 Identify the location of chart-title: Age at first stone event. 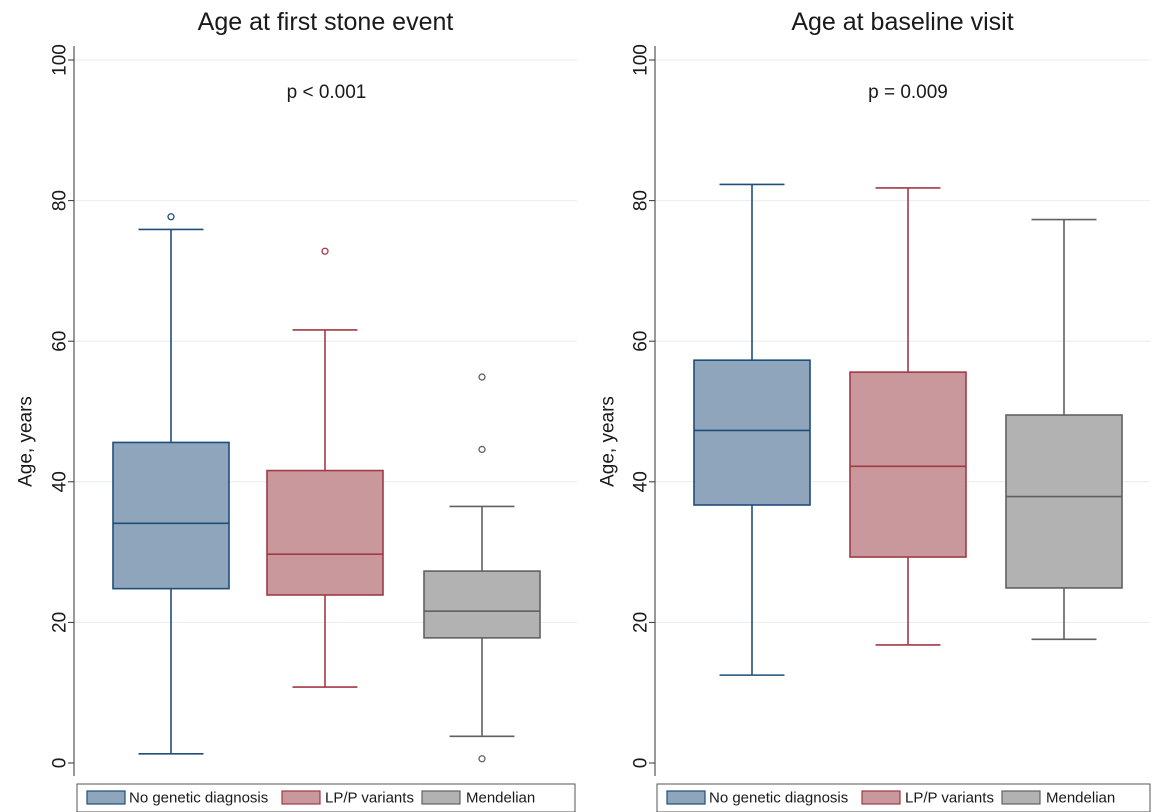
(326, 22).